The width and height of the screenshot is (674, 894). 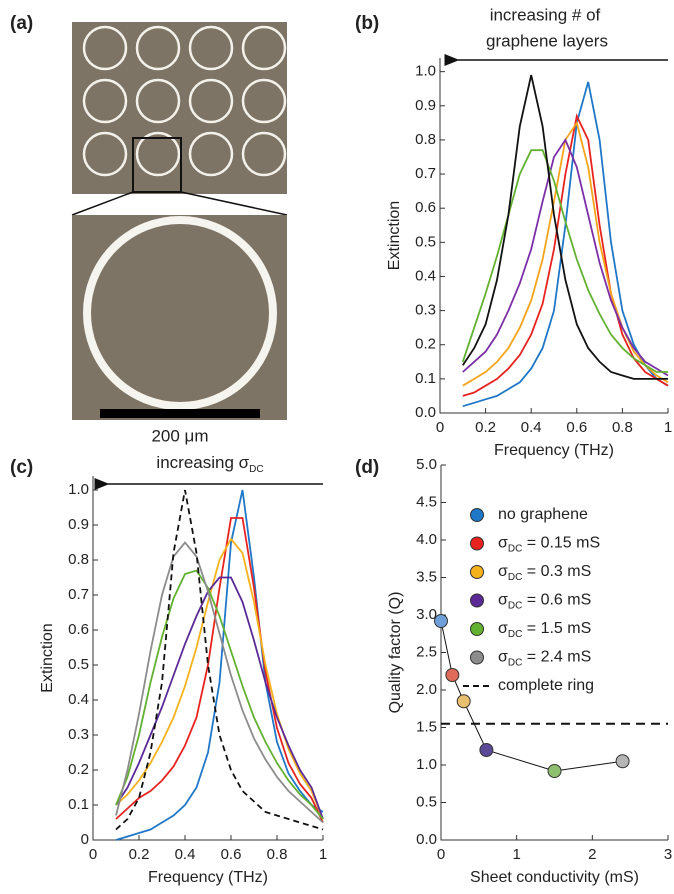 I want to click on zoom-micrograph, so click(x=179, y=317).